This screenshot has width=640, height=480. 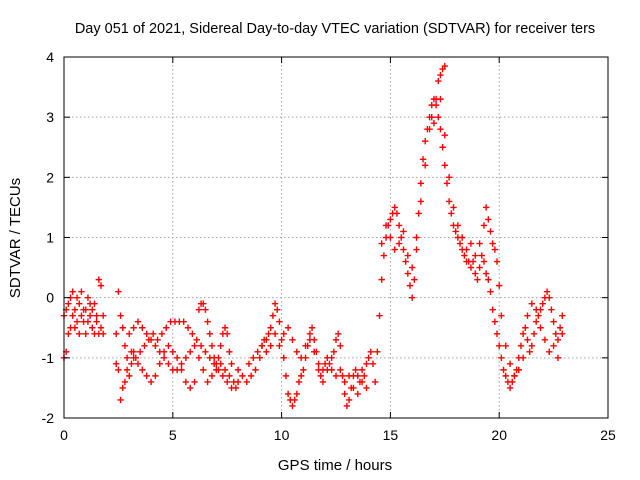 I want to click on x-tick-label: 15, so click(x=391, y=435).